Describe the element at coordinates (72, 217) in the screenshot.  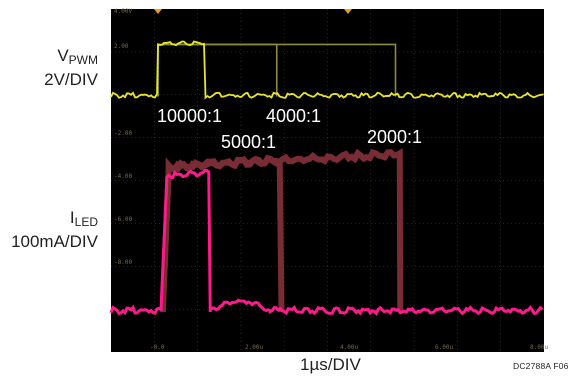
I see `iled-main: I` at that location.